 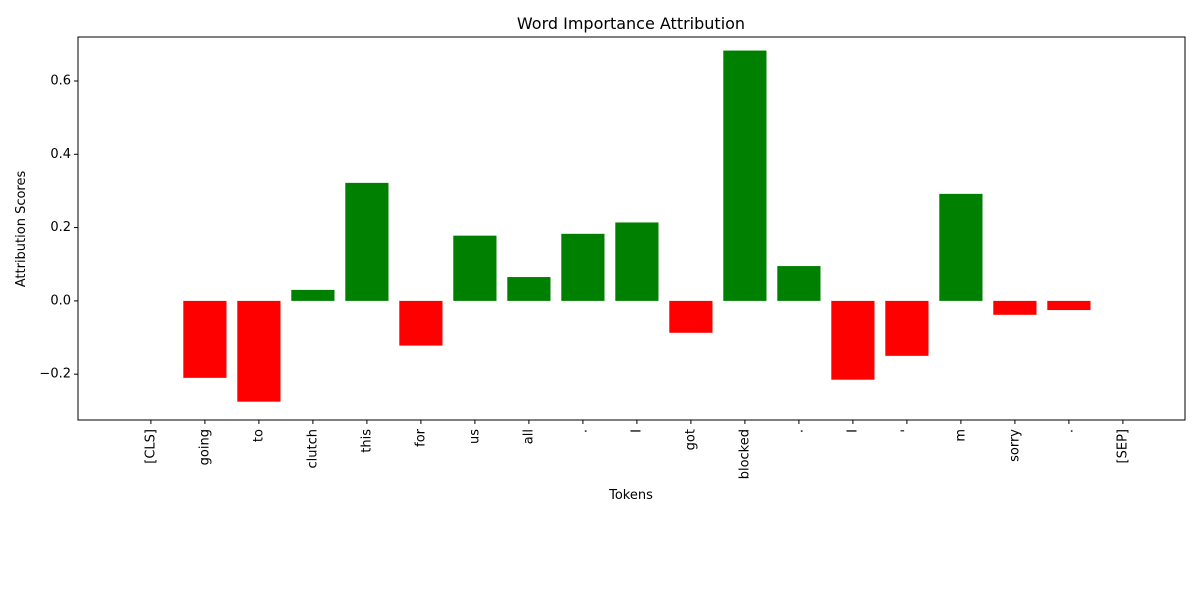 What do you see at coordinates (60, 80) in the screenshot?
I see `y-tick-label-4: 0.6` at bounding box center [60, 80].